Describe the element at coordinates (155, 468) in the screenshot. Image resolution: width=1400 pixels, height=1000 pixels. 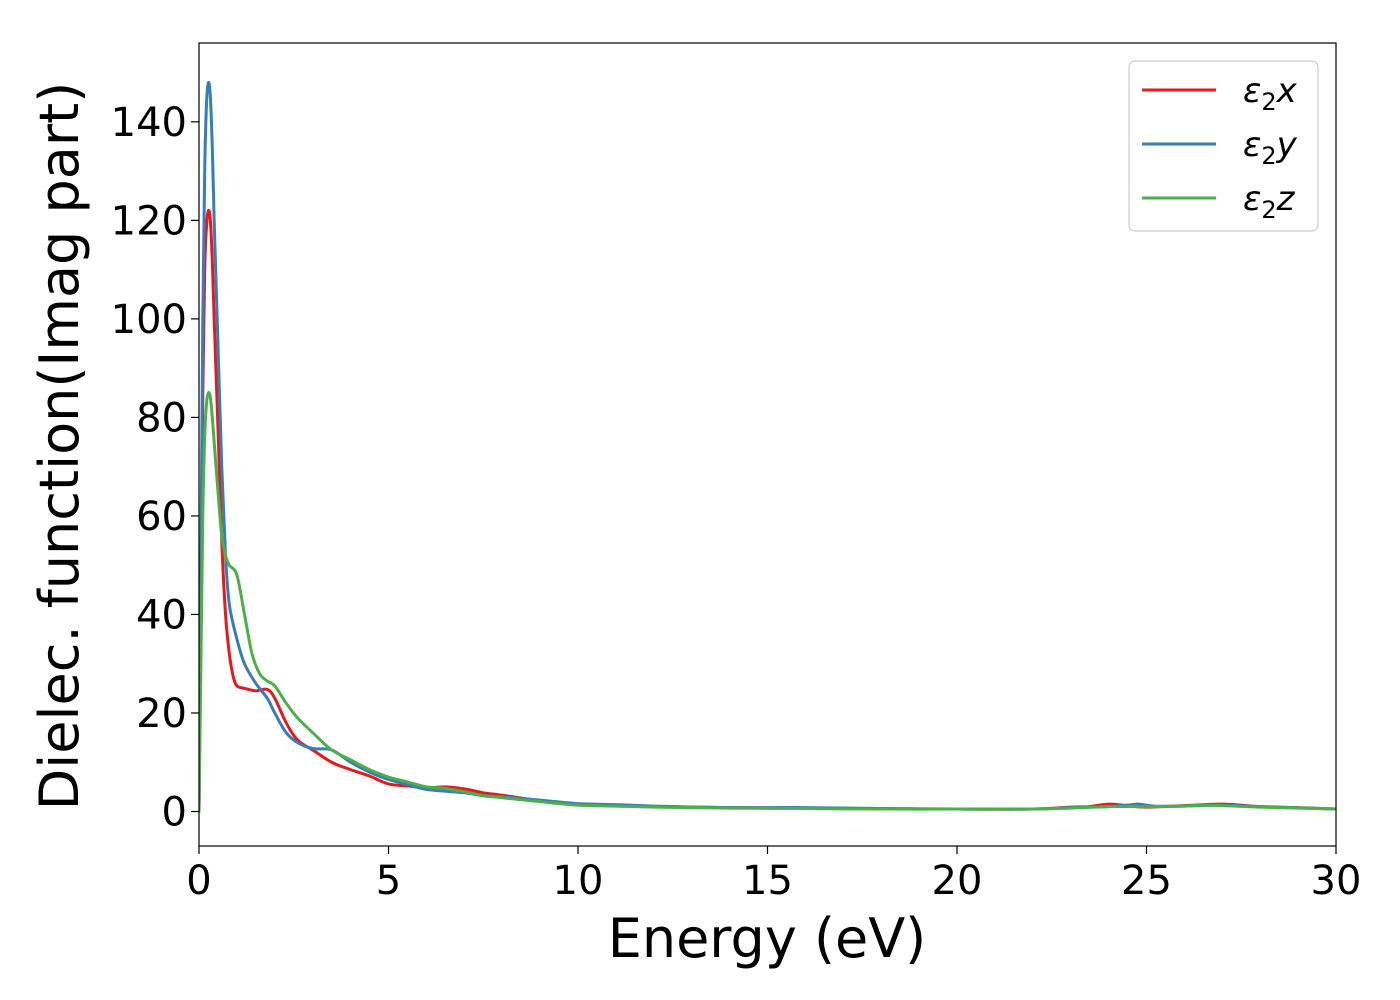
I see `y-axis-ticks: 0 20 40 60 80 100 120 140` at that location.